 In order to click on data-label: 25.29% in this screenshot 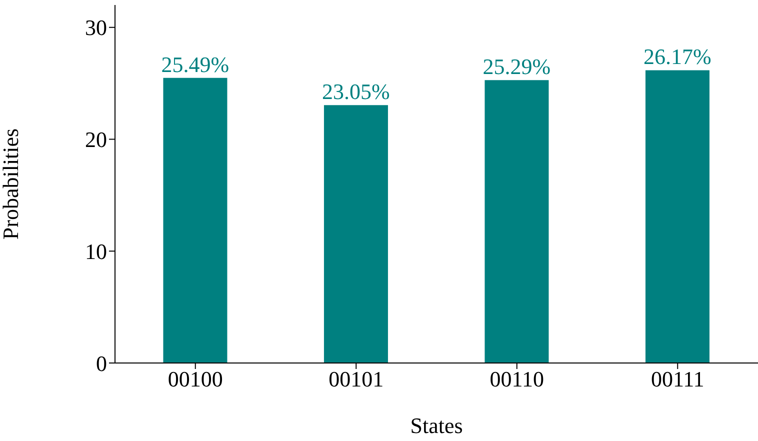, I will do `click(516, 67)`.